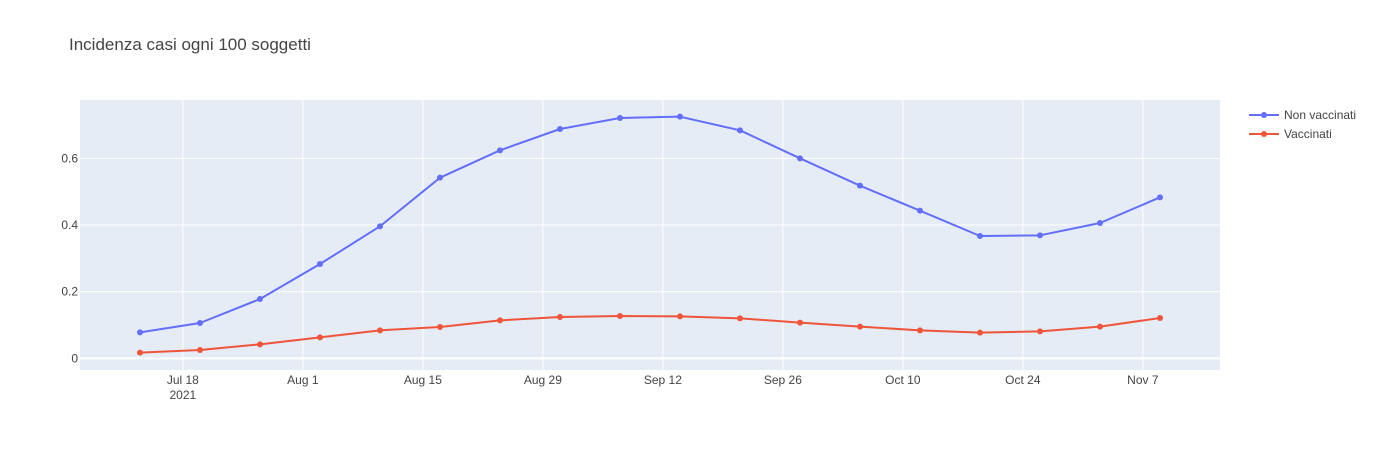  What do you see at coordinates (303, 380) in the screenshot?
I see `x-tick-label: Aug 1` at bounding box center [303, 380].